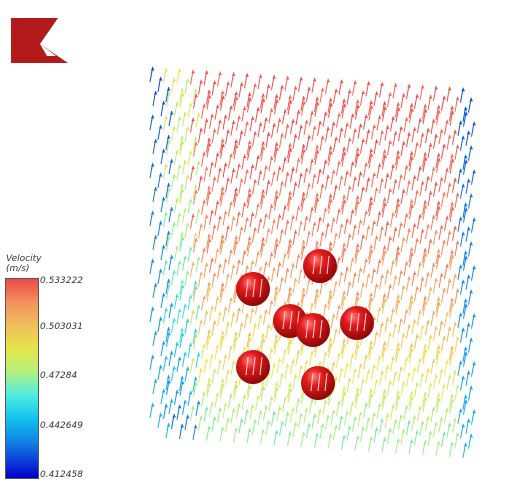 This screenshot has height=485, width=512. I want to click on legend-max-value: 0.533222, so click(61, 281).